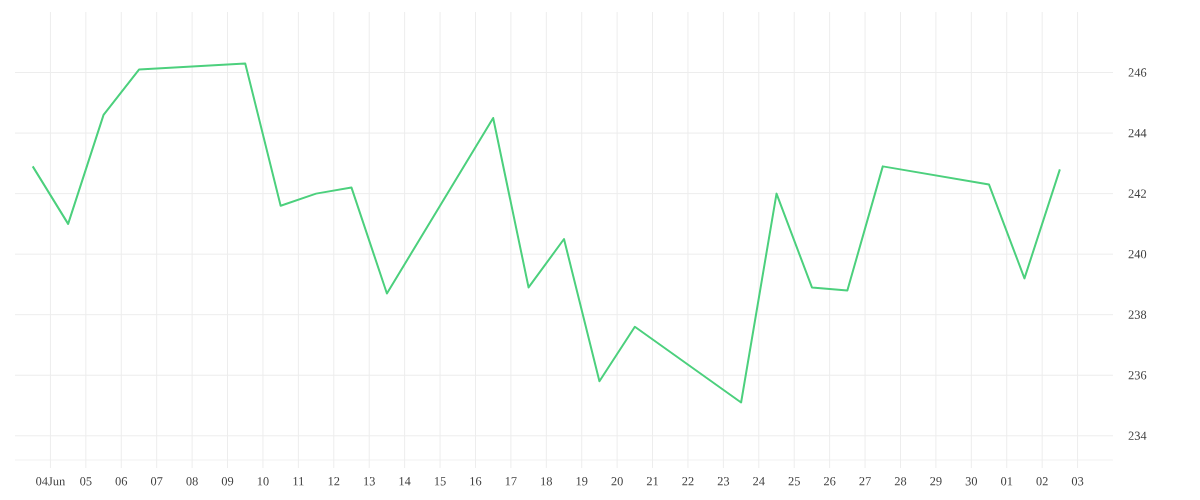 The height and width of the screenshot is (500, 1200). I want to click on x-tick-label: 28, so click(900, 481).